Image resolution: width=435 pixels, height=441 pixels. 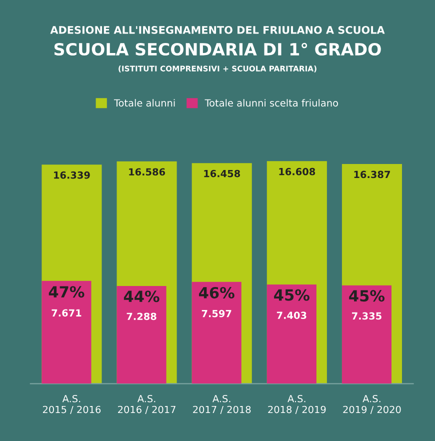 What do you see at coordinates (297, 172) in the screenshot?
I see `data-label: 16.608` at bounding box center [297, 172].